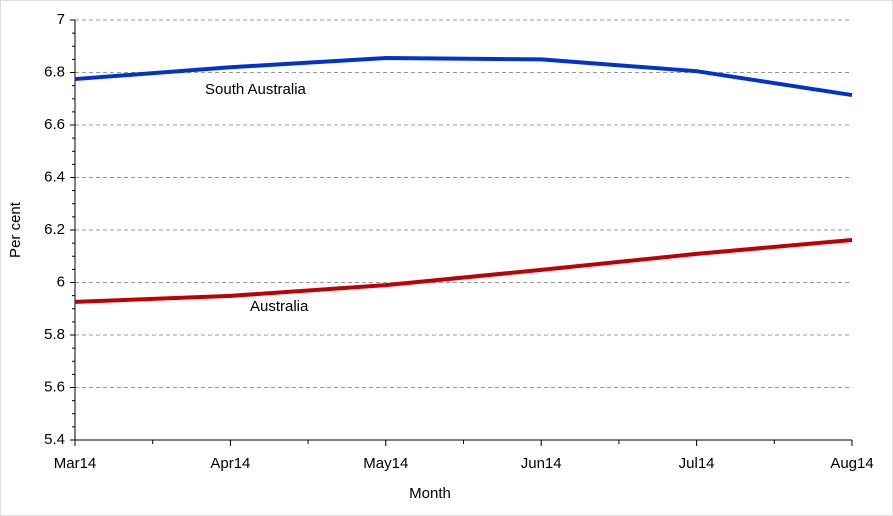 The height and width of the screenshot is (516, 893). What do you see at coordinates (256, 89) in the screenshot?
I see `series-label: South Australia` at bounding box center [256, 89].